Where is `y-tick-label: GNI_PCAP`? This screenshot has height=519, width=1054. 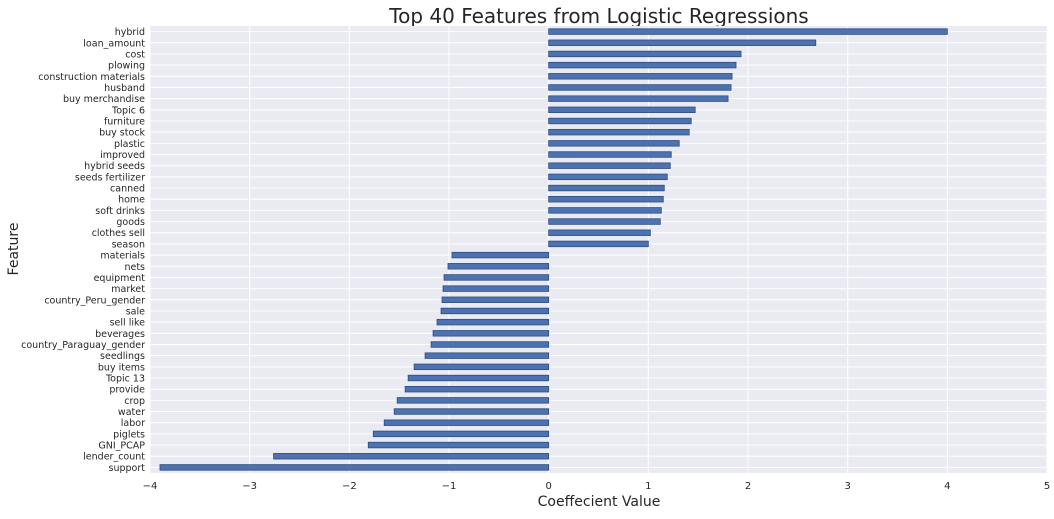 y-tick-label: GNI_PCAP is located at coordinates (121, 446).